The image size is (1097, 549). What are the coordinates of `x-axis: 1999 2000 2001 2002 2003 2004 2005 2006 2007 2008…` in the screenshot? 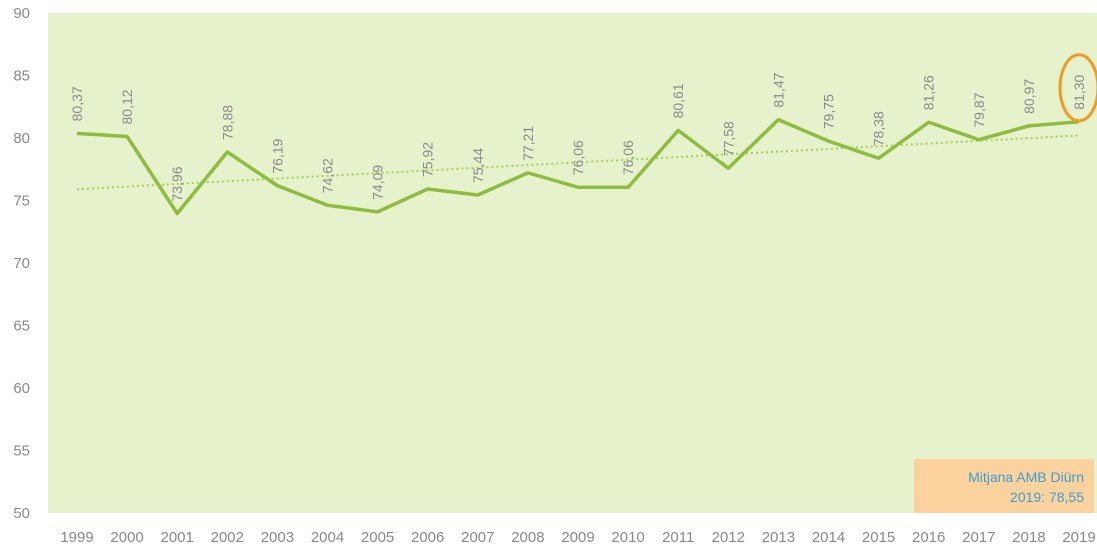 It's located at (577, 537).